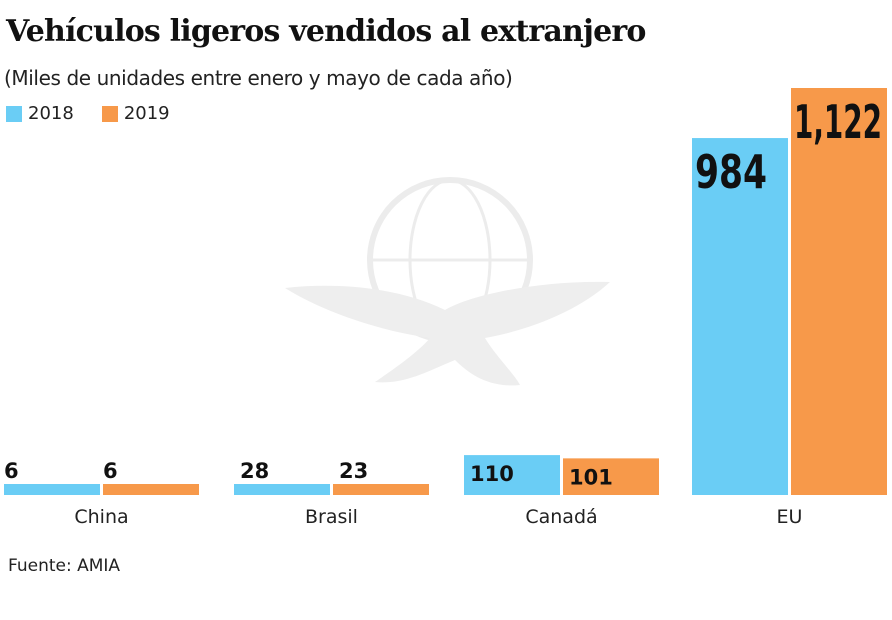 Image resolution: width=892 pixels, height=620 pixels. Describe the element at coordinates (11, 471) in the screenshot. I see `data-label-china-2018: 6` at that location.